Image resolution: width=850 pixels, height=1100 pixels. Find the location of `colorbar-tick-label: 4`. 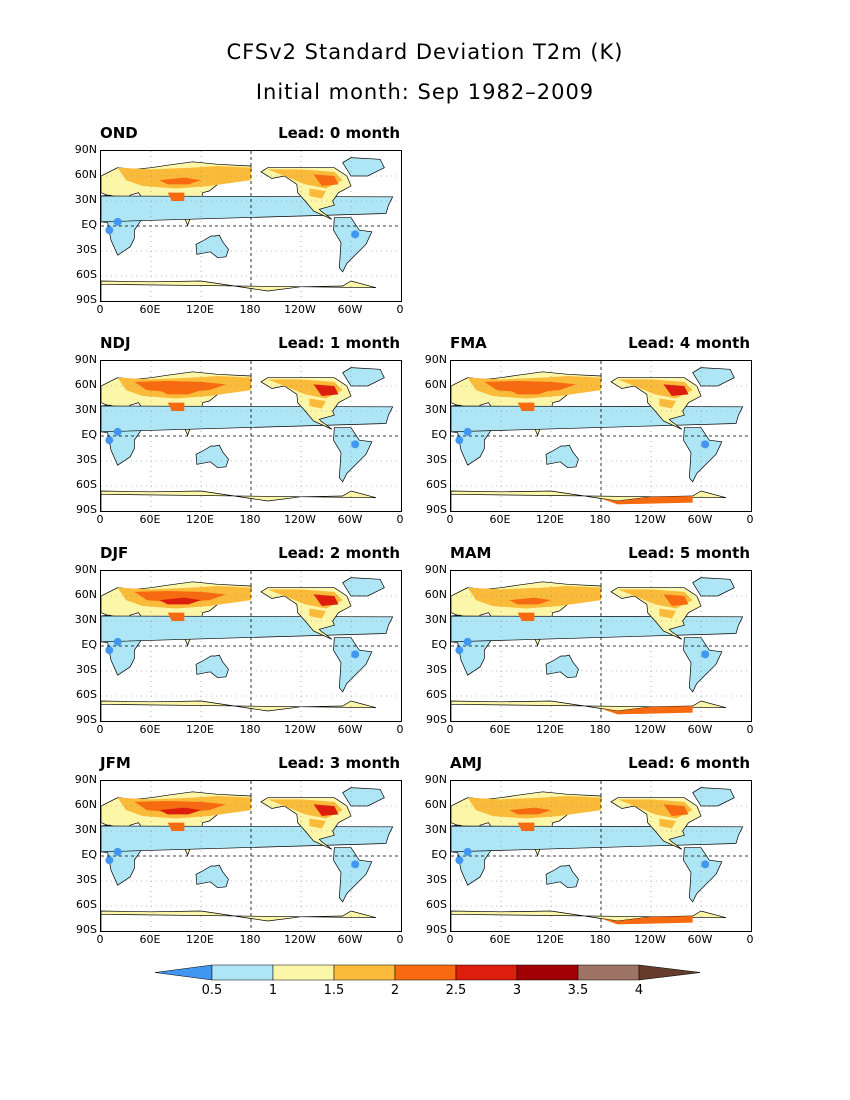

colorbar-tick-label: 4 is located at coordinates (639, 990).